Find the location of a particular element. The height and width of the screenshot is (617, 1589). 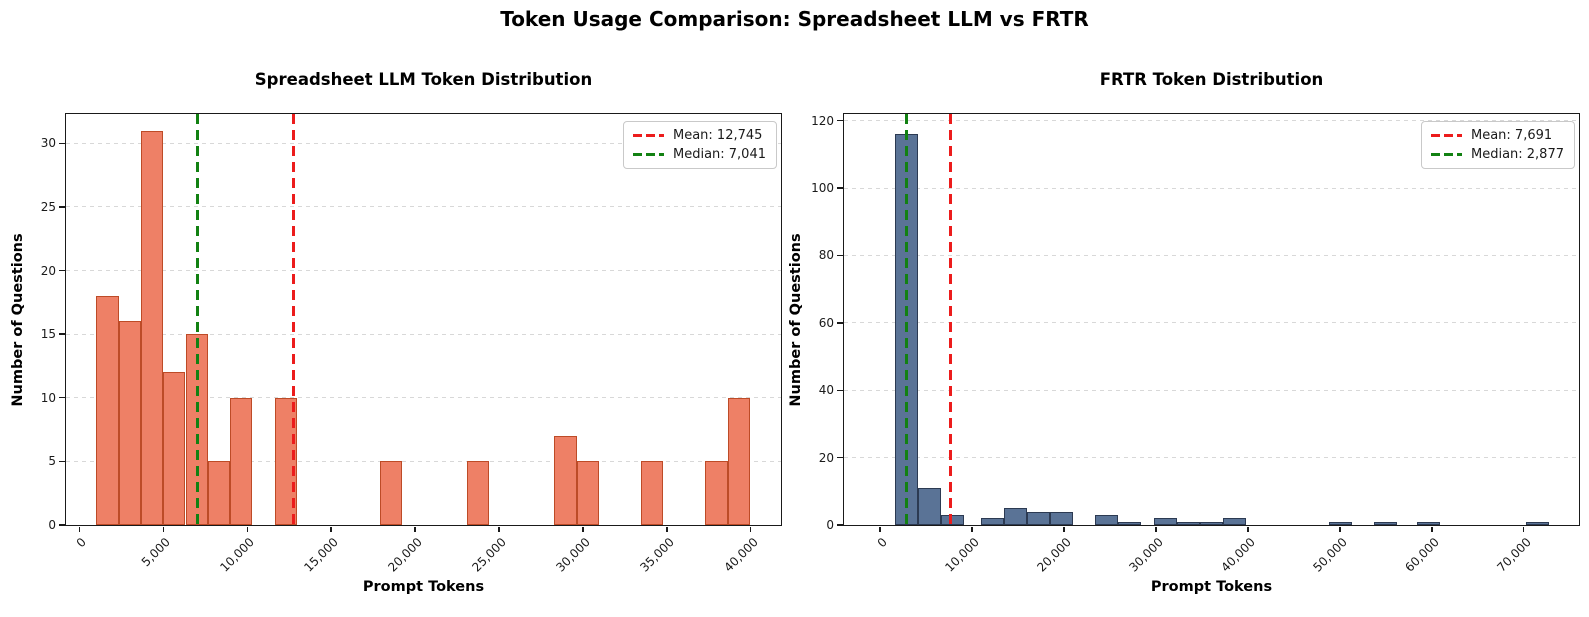

y-tick-label: 120 is located at coordinates (822, 120).